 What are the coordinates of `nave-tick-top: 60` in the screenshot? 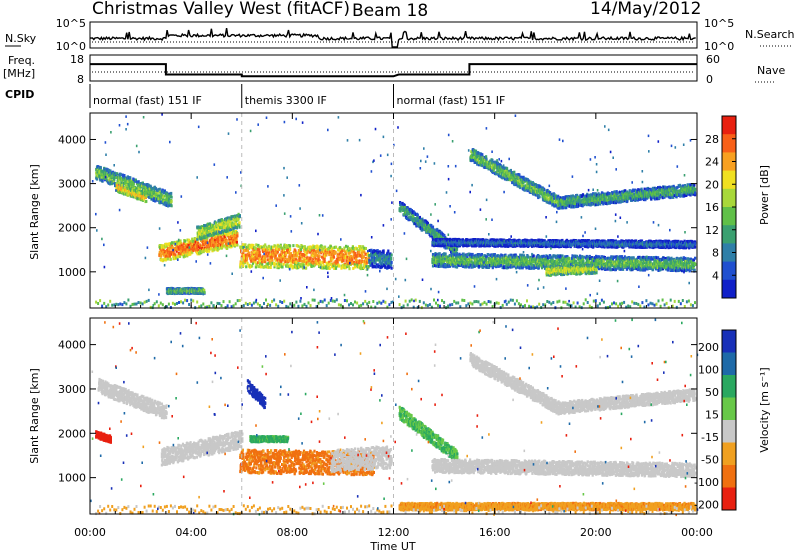 It's located at (713, 59).